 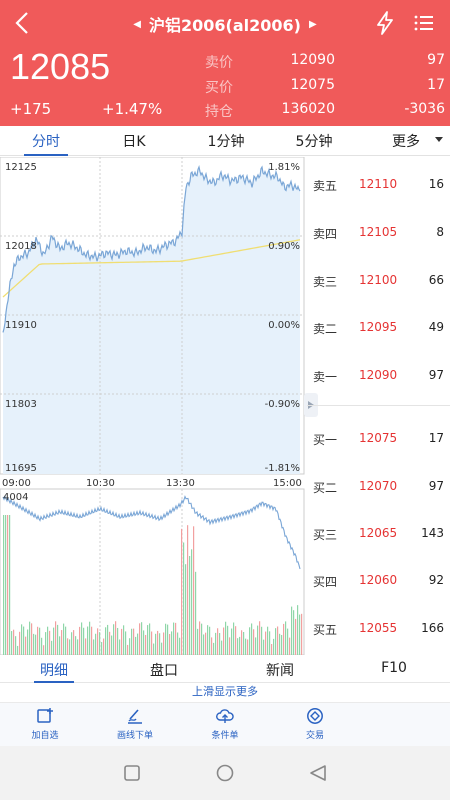 What do you see at coordinates (406, 142) in the screenshot?
I see `tab-more: 更多` at bounding box center [406, 142].